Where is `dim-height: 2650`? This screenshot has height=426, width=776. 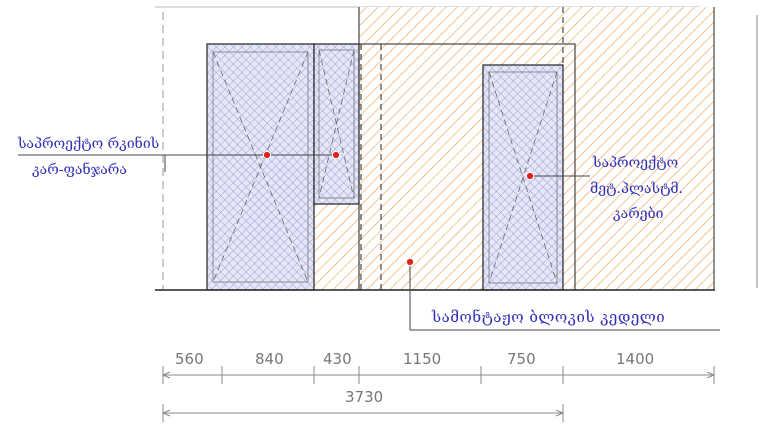
dim-height: 2650 is located at coordinates (775, 131).